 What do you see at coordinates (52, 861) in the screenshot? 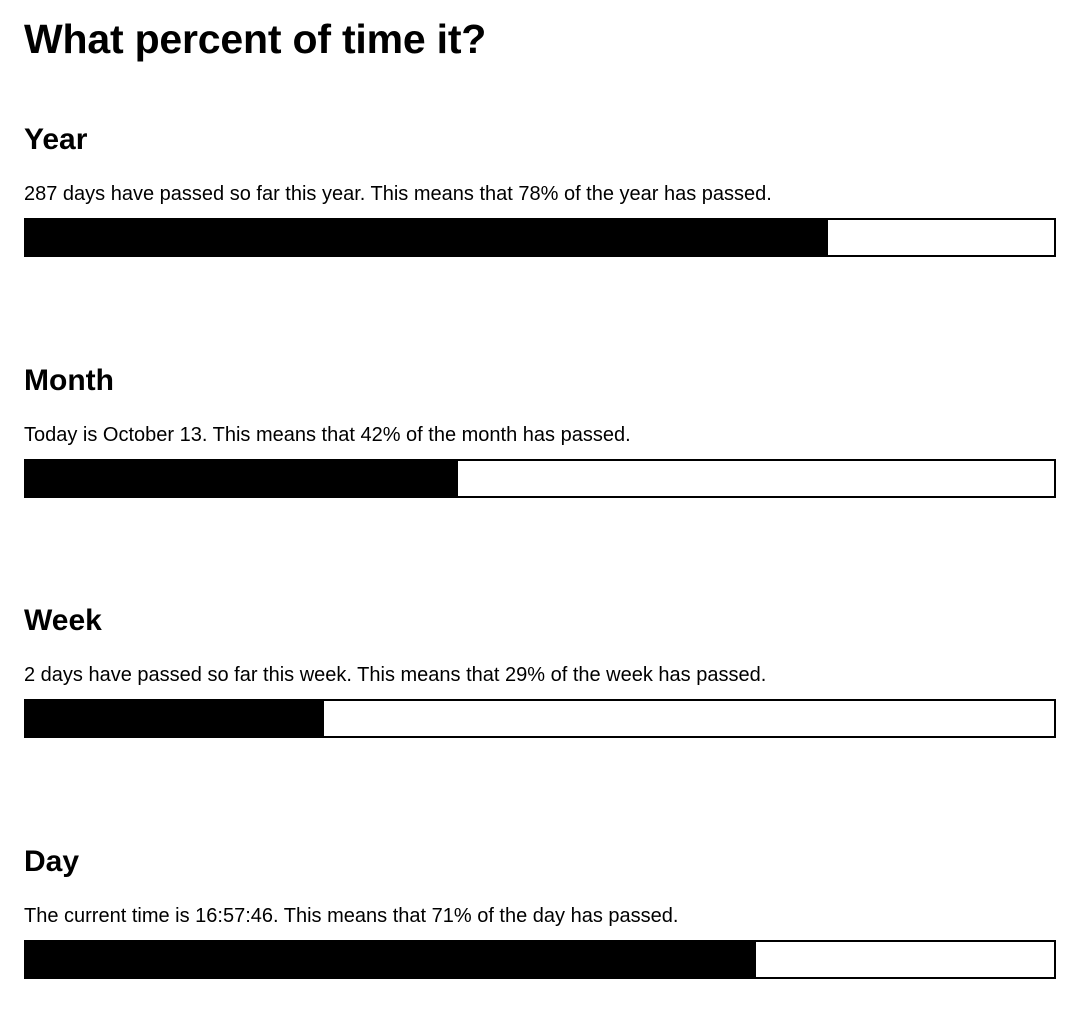
I see `day-heading: Day` at bounding box center [52, 861].